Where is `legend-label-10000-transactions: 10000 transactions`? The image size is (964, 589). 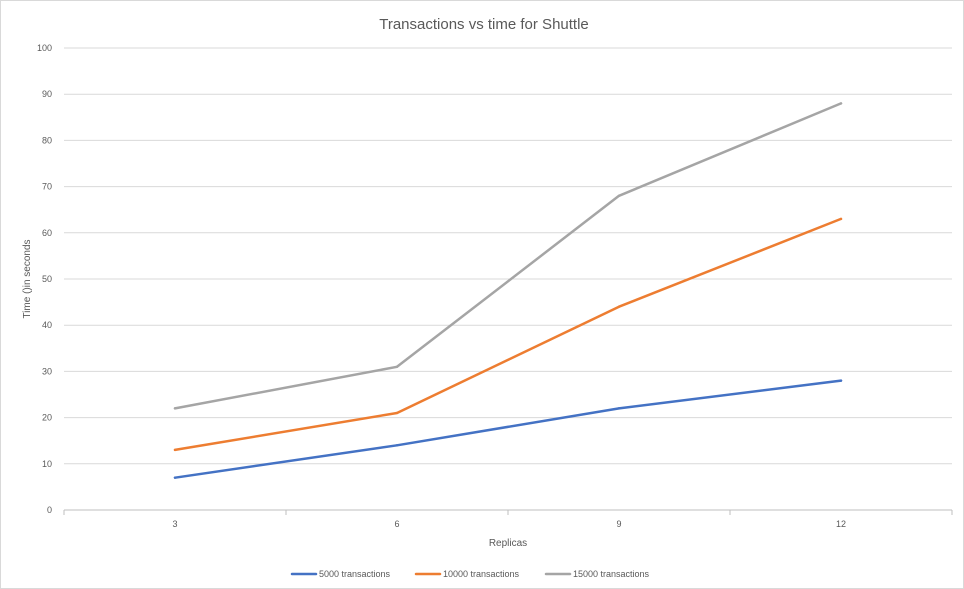 legend-label-10000-transactions: 10000 transactions is located at coordinates (481, 574).